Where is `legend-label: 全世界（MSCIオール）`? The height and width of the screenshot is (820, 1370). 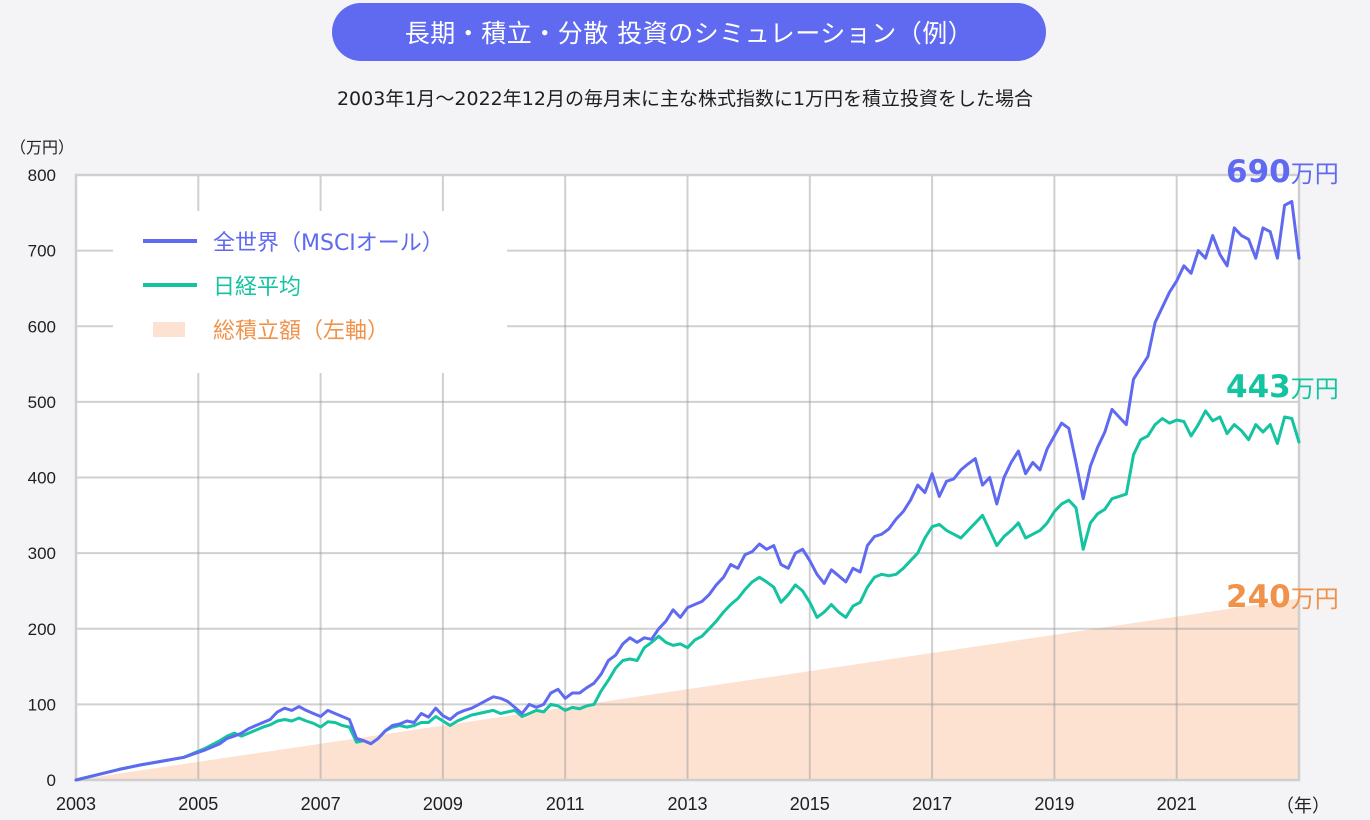
legend-label: 全世界（MSCIオール） is located at coordinates (328, 243).